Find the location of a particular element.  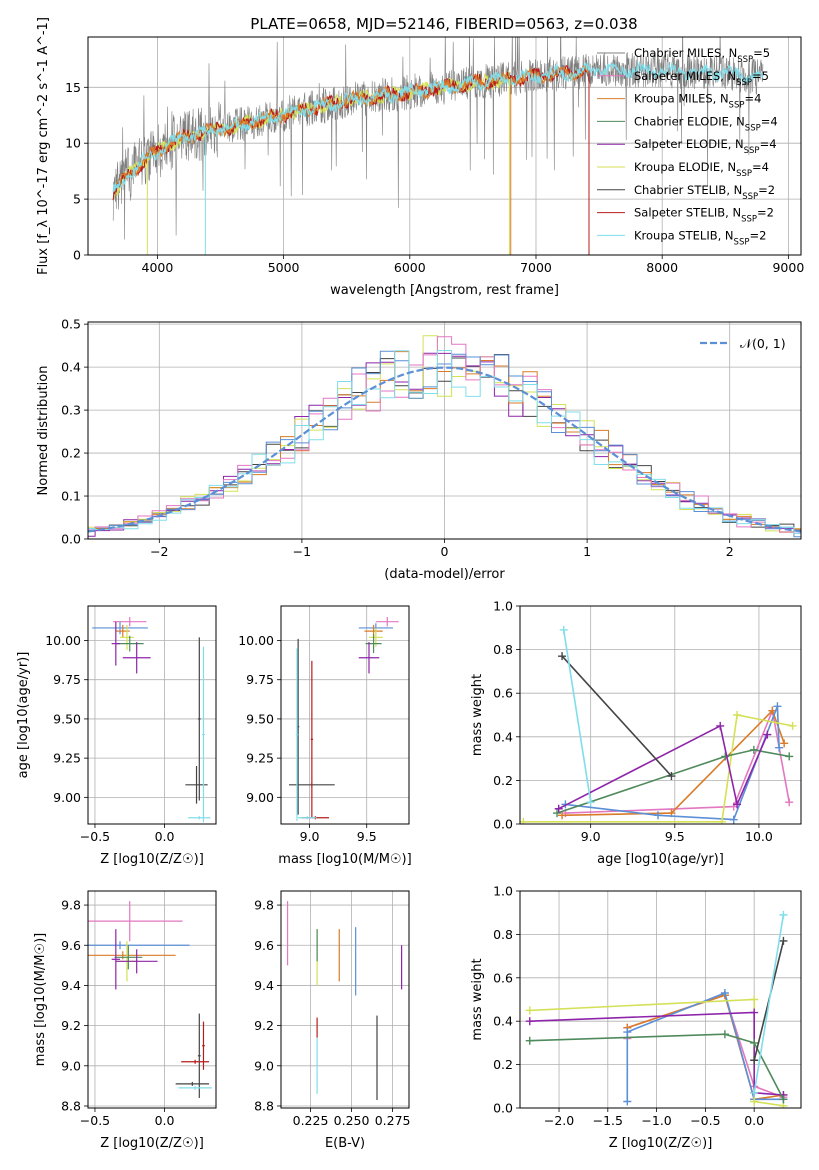

y-axis: 0.0 0.2 0.4 0.6 0.8 1.0 is located at coordinates (506, 715).